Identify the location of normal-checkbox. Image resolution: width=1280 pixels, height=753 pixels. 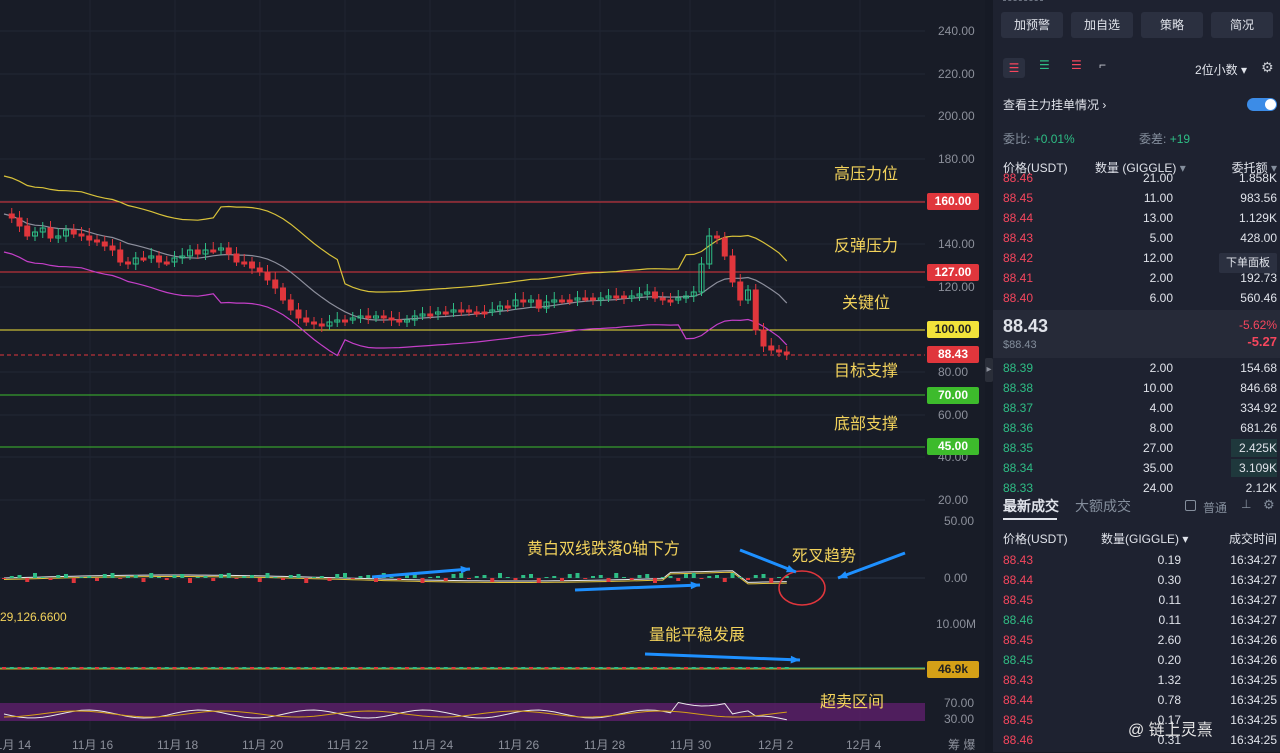
(1190, 505).